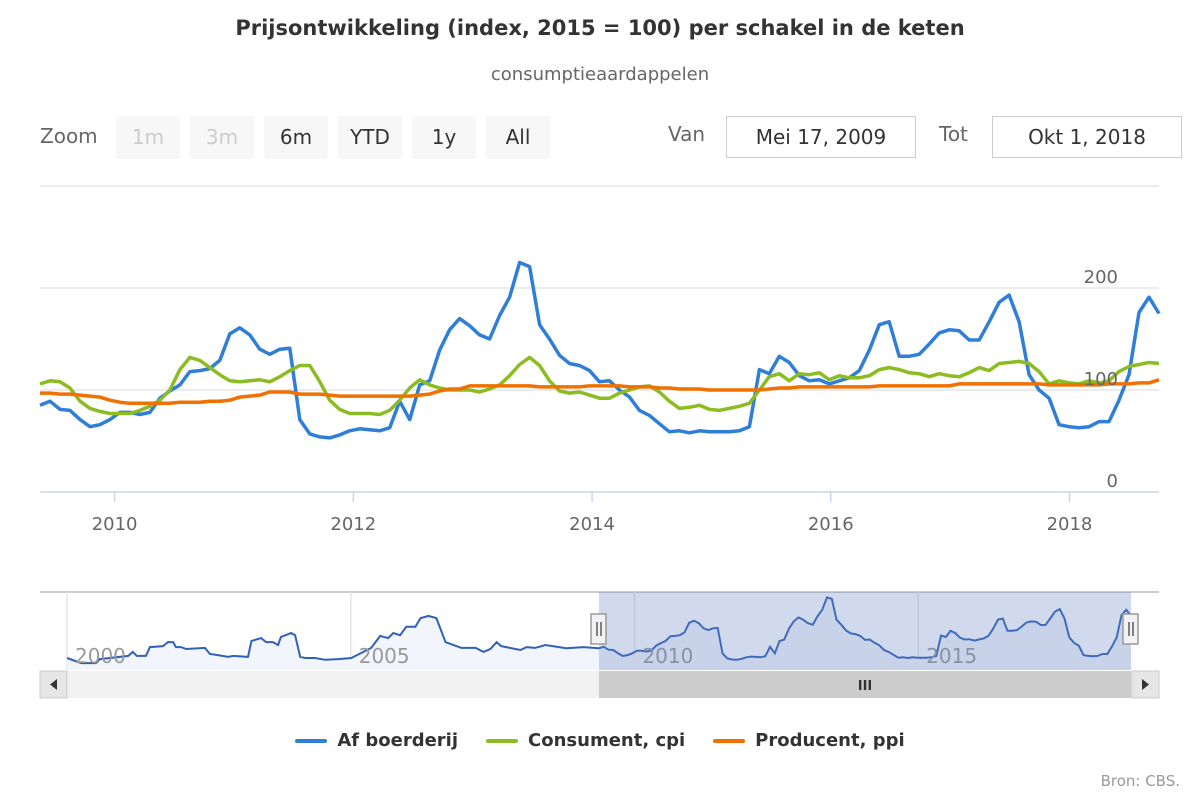 Image resolution: width=1200 pixels, height=800 pixels. I want to click on legend-label: Consument, cpi, so click(607, 740).